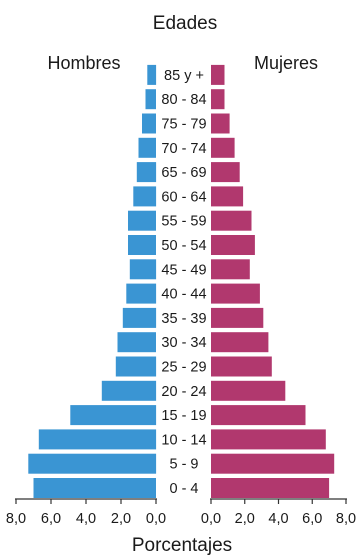  Describe the element at coordinates (183, 489) in the screenshot. I see `age-label-0-4: 0 - 4` at that location.